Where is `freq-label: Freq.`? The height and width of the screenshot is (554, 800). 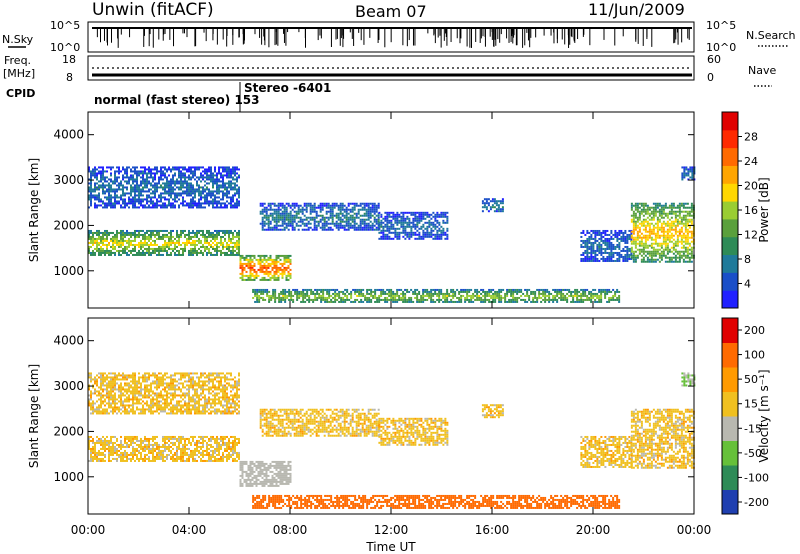 freq-label: Freq. is located at coordinates (17, 60).